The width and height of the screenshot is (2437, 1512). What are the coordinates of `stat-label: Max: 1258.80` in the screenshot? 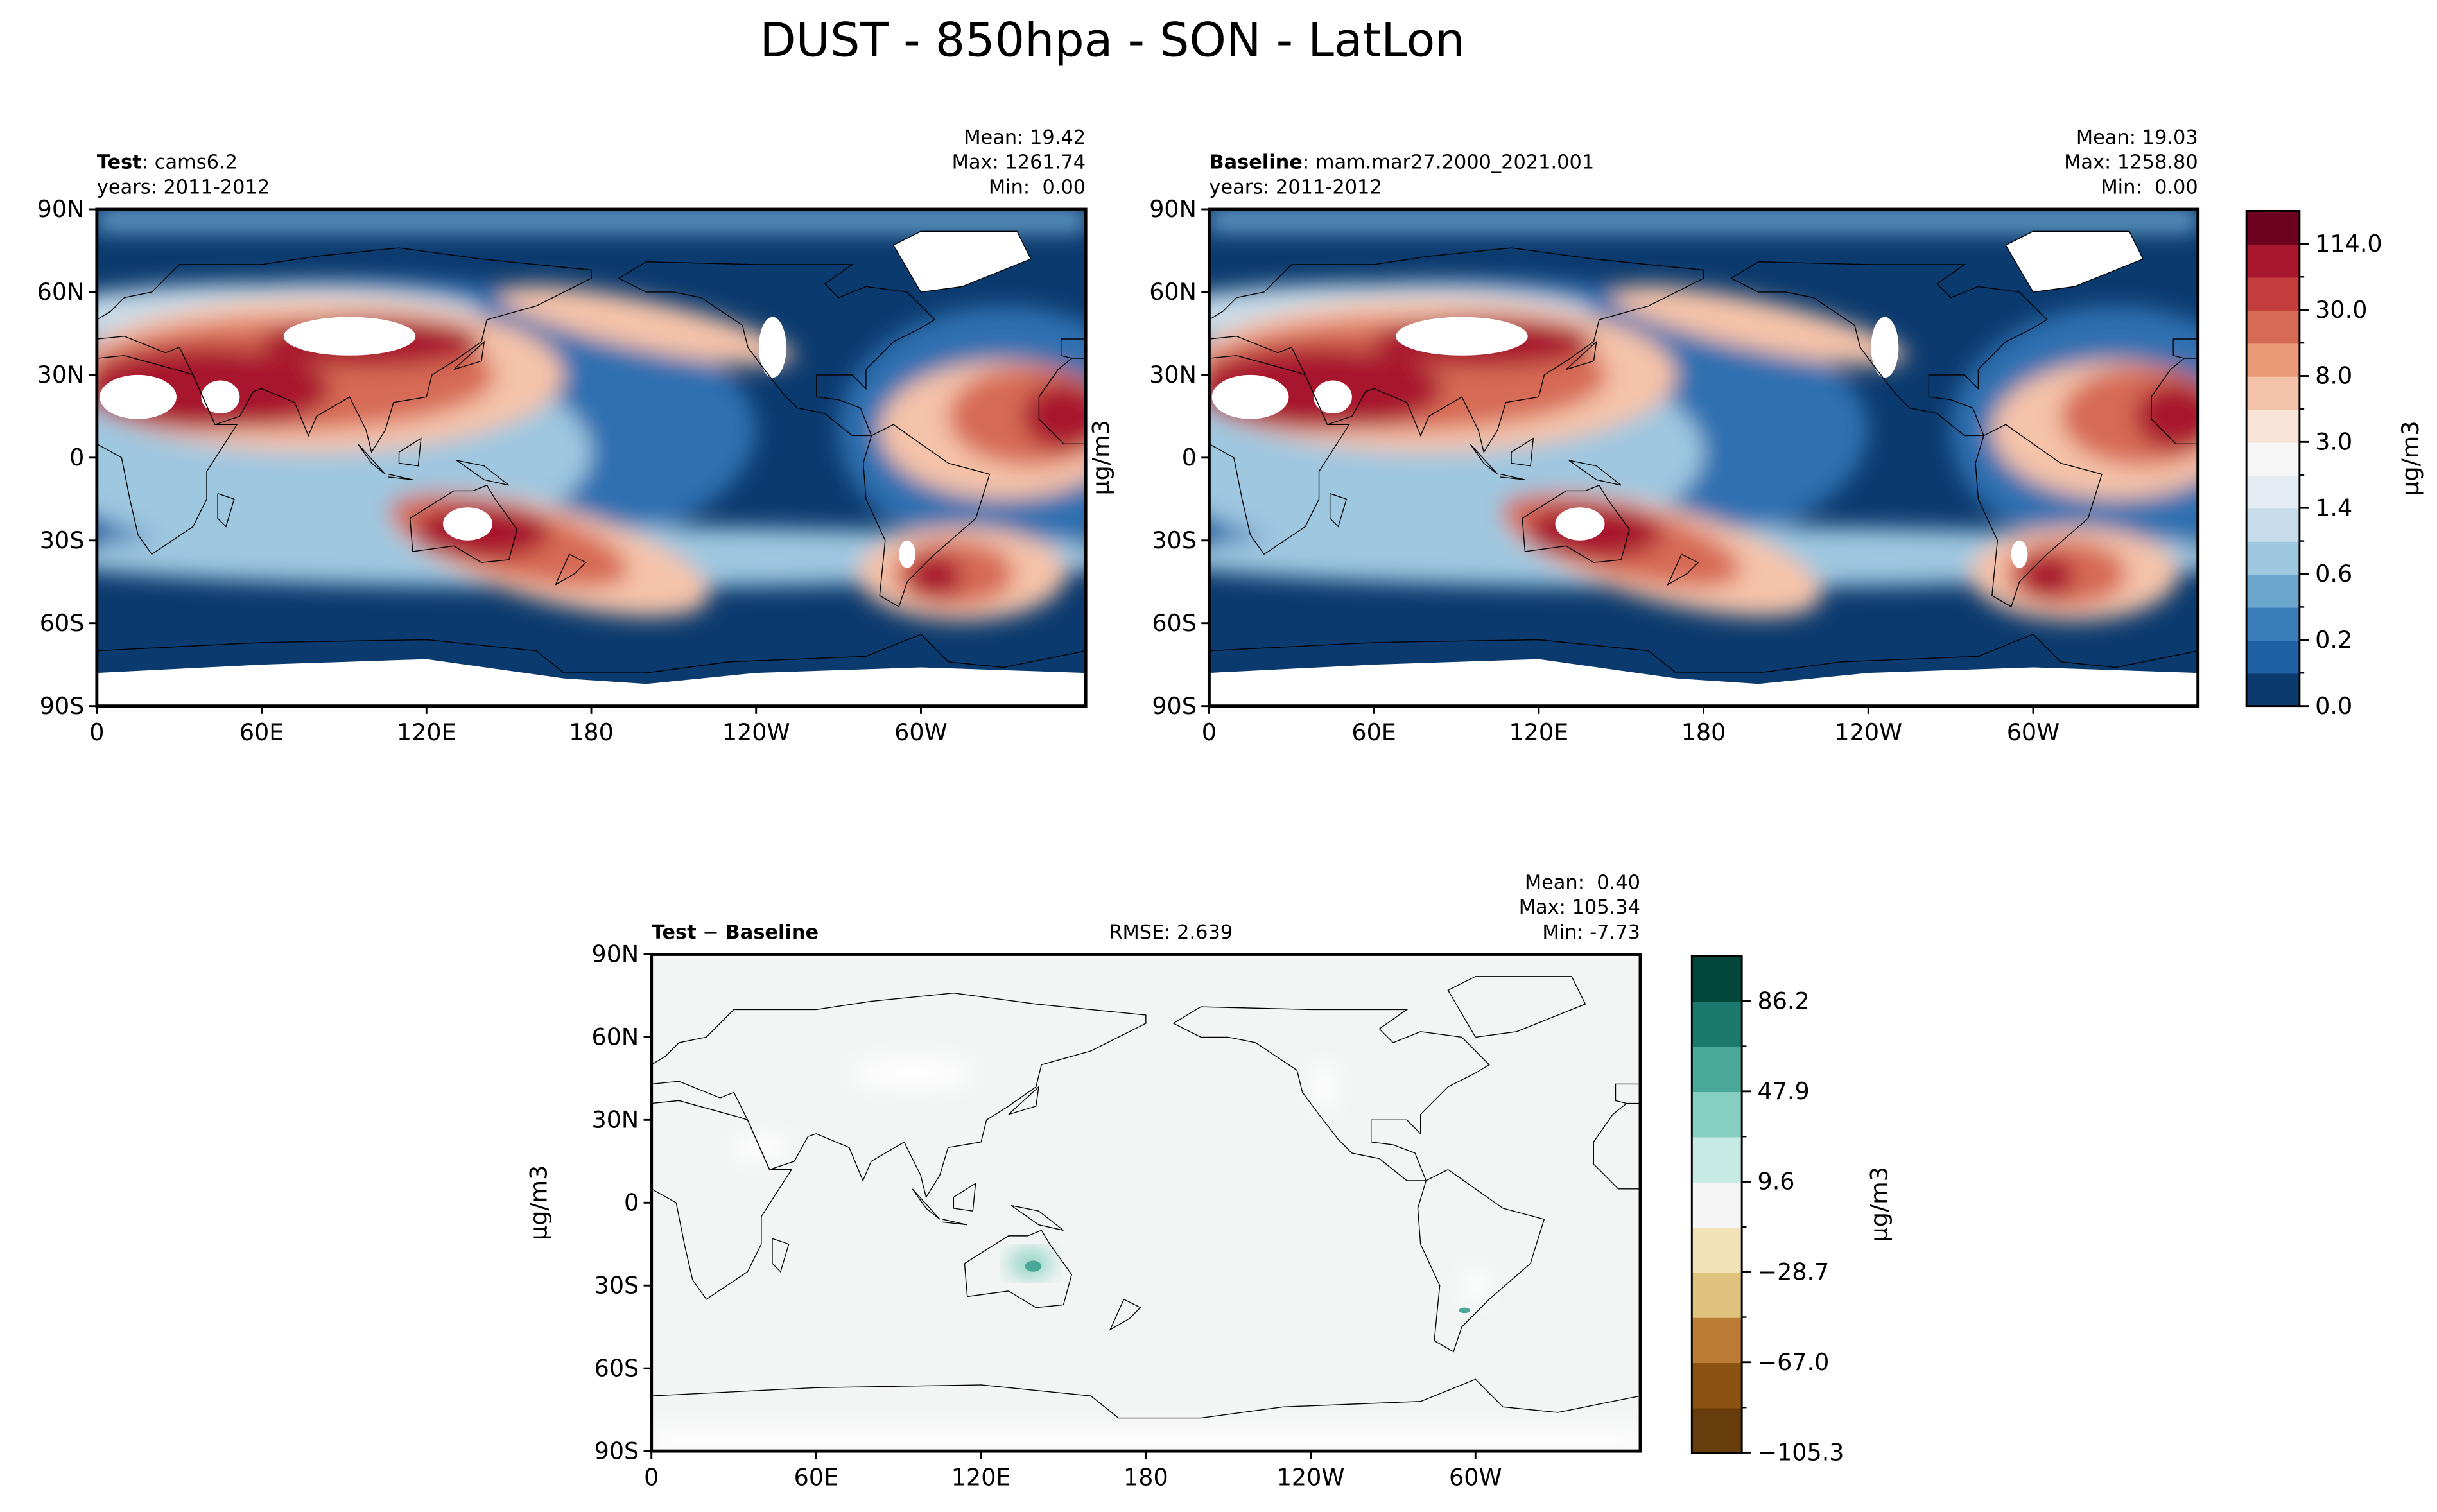 It's located at (2131, 163).